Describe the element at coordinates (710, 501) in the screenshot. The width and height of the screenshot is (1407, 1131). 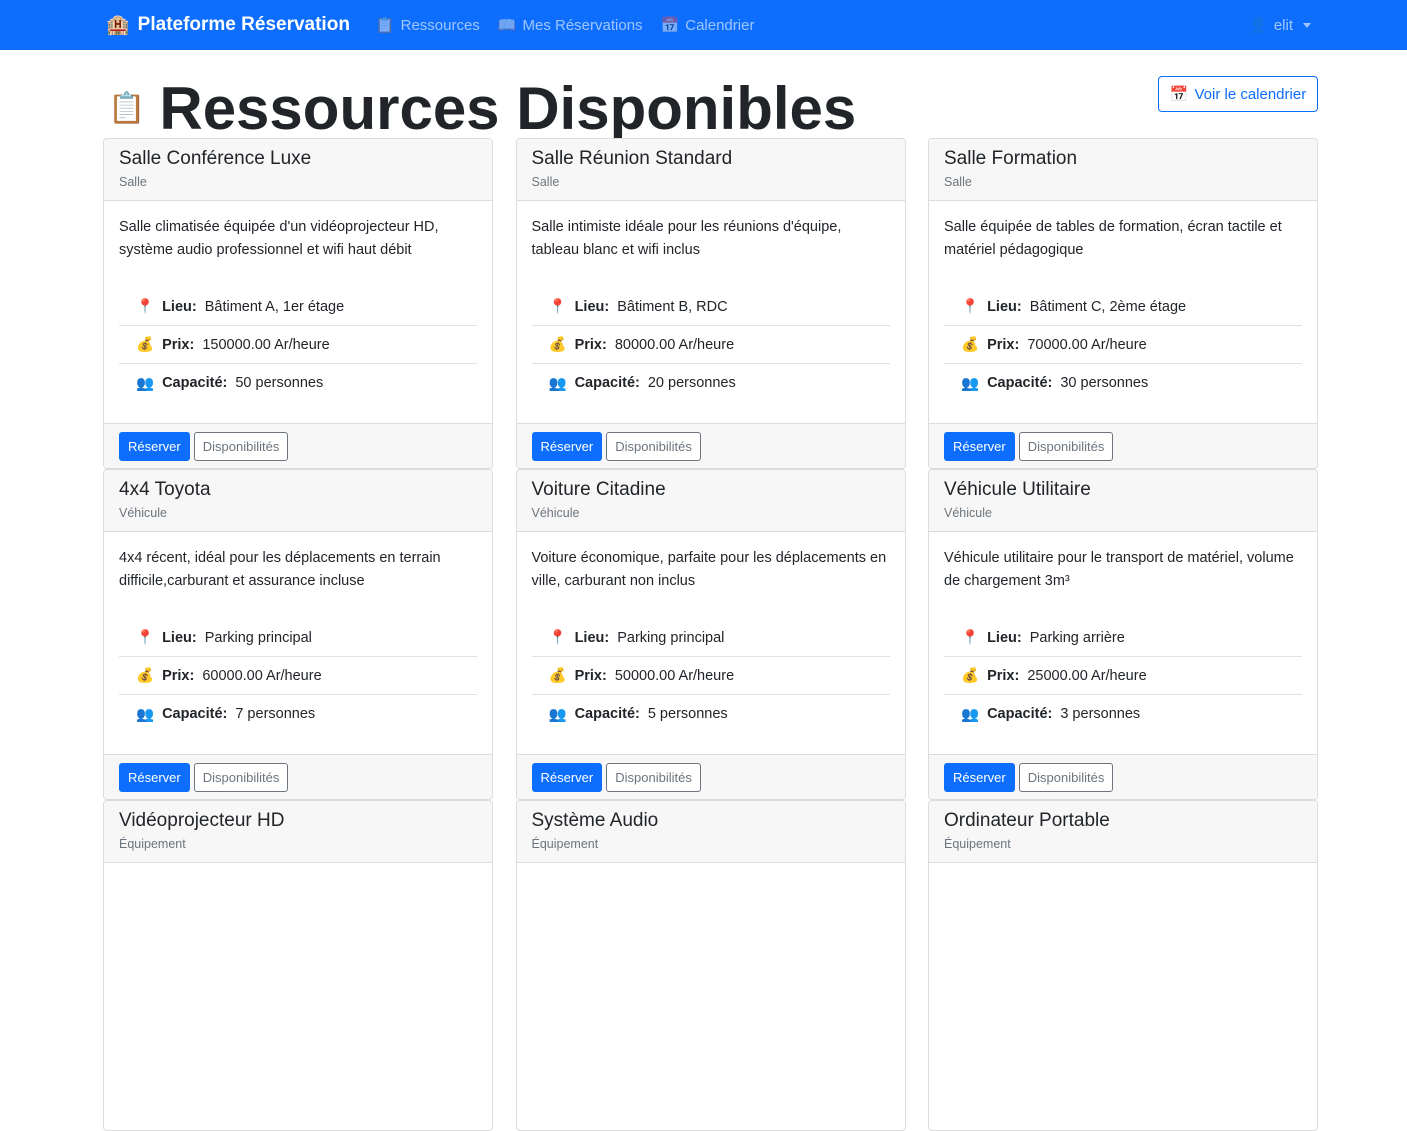
I see `card-header: Voiture Citadine Véhicule` at that location.